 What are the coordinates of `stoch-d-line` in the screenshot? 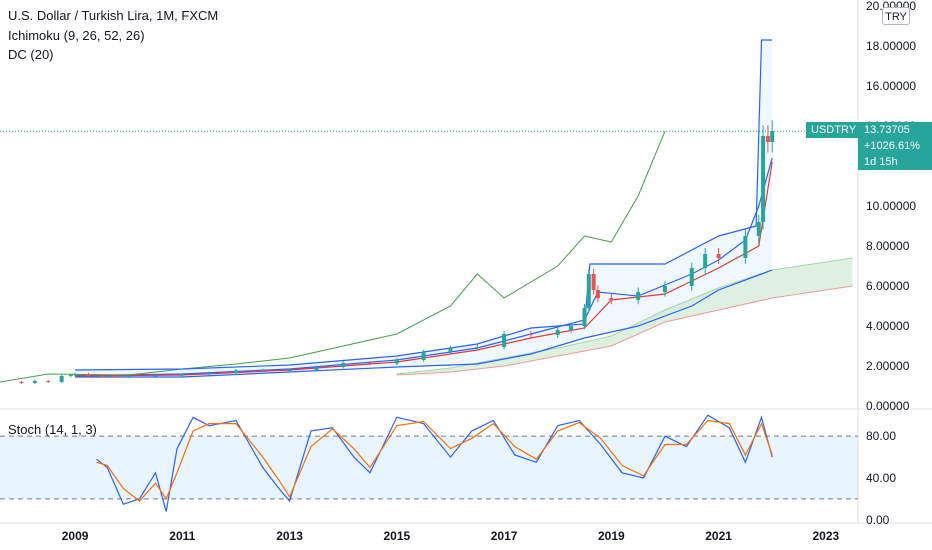 It's located at (434, 460).